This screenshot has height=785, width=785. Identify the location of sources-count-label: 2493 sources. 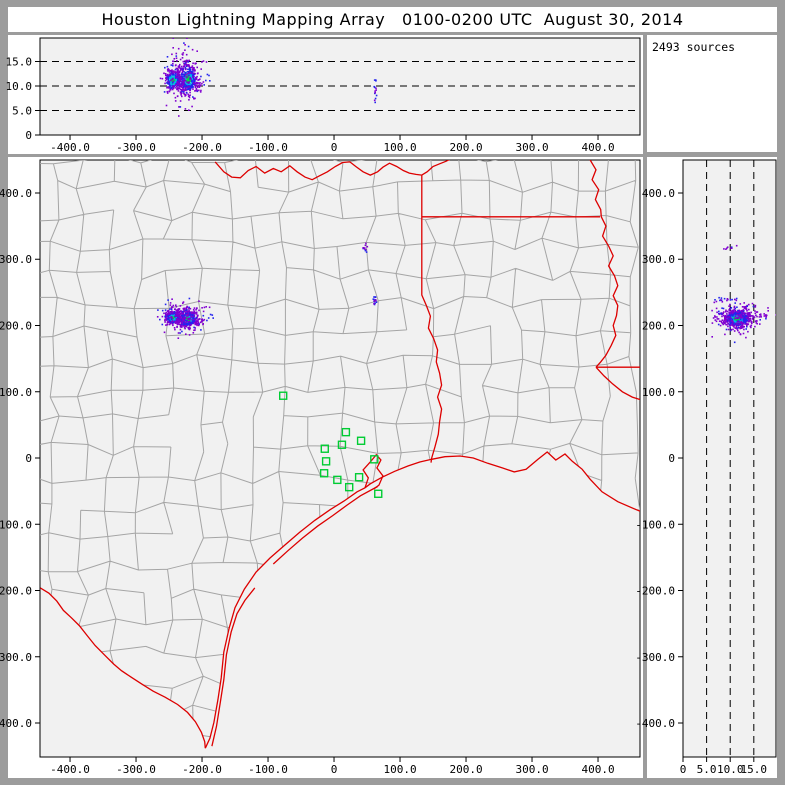
(694, 47).